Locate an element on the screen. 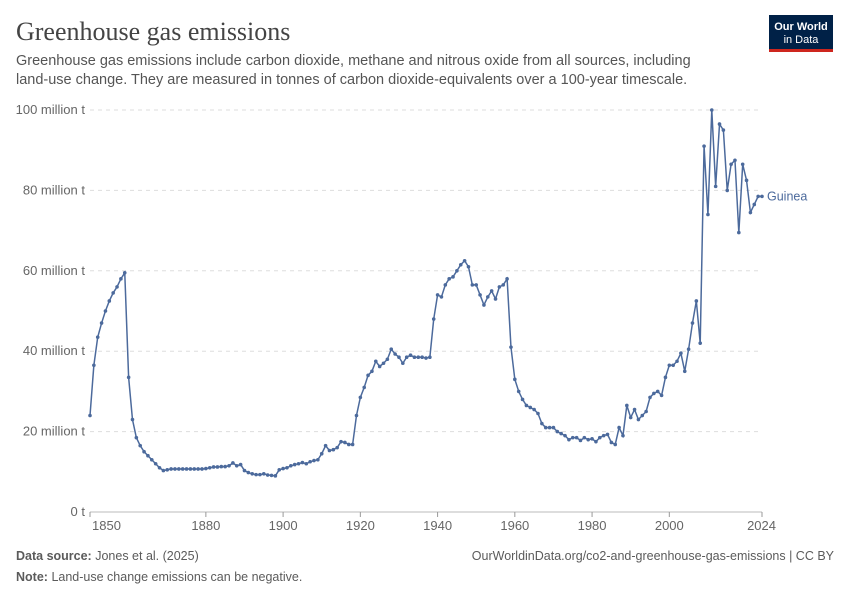 The width and height of the screenshot is (850, 600). source: Data source: Jones et al. (2025) is located at coordinates (107, 556).